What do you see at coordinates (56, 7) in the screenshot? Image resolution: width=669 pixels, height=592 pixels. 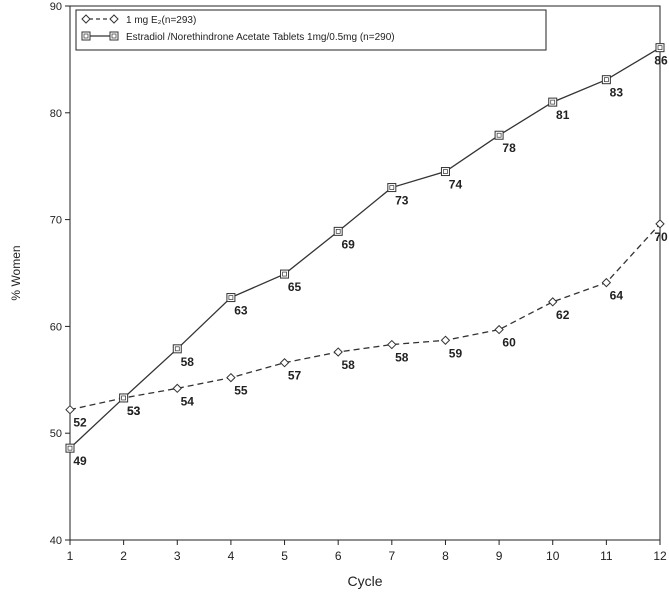 I see `y-tick-label: 90` at bounding box center [56, 7].